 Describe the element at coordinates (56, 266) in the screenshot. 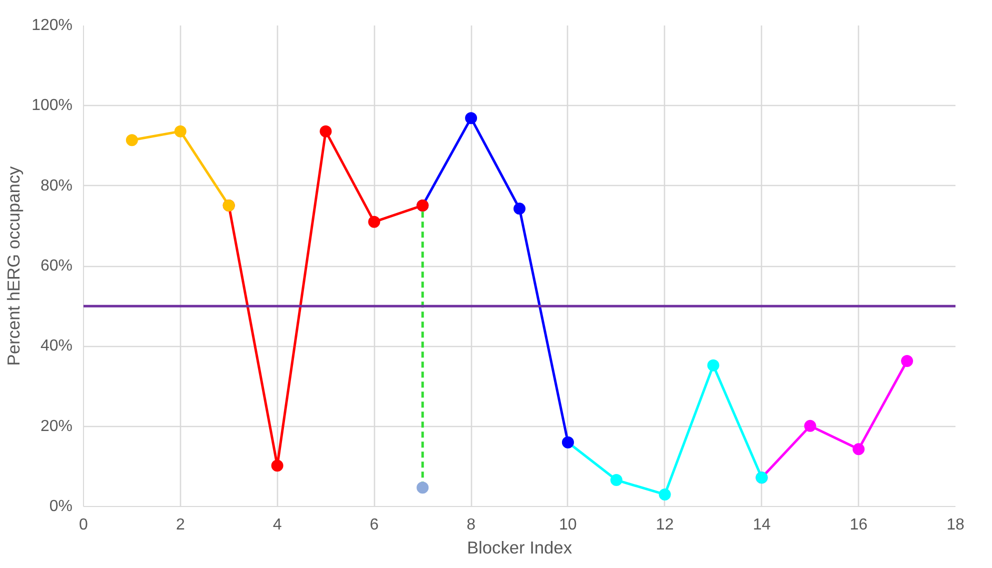

I see `y-tick-label: 60%` at that location.